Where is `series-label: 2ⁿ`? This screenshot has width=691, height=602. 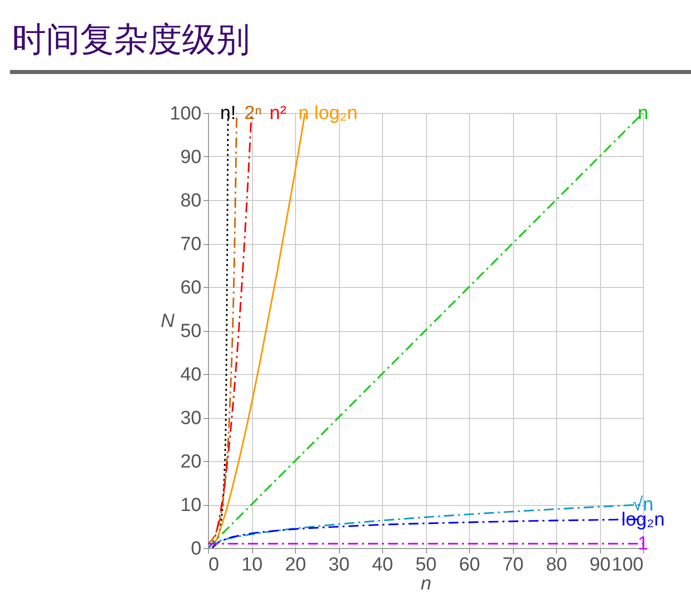
series-label: 2ⁿ is located at coordinates (253, 113).